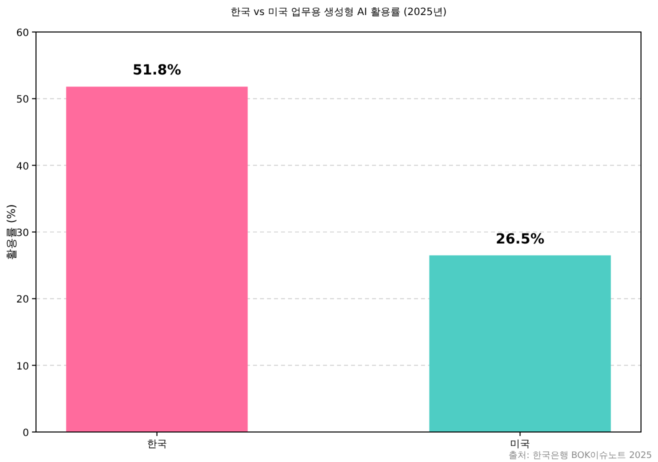 The height and width of the screenshot is (462, 658). What do you see at coordinates (156, 444) in the screenshot?
I see `x-tick-label: 한국` at bounding box center [156, 444].